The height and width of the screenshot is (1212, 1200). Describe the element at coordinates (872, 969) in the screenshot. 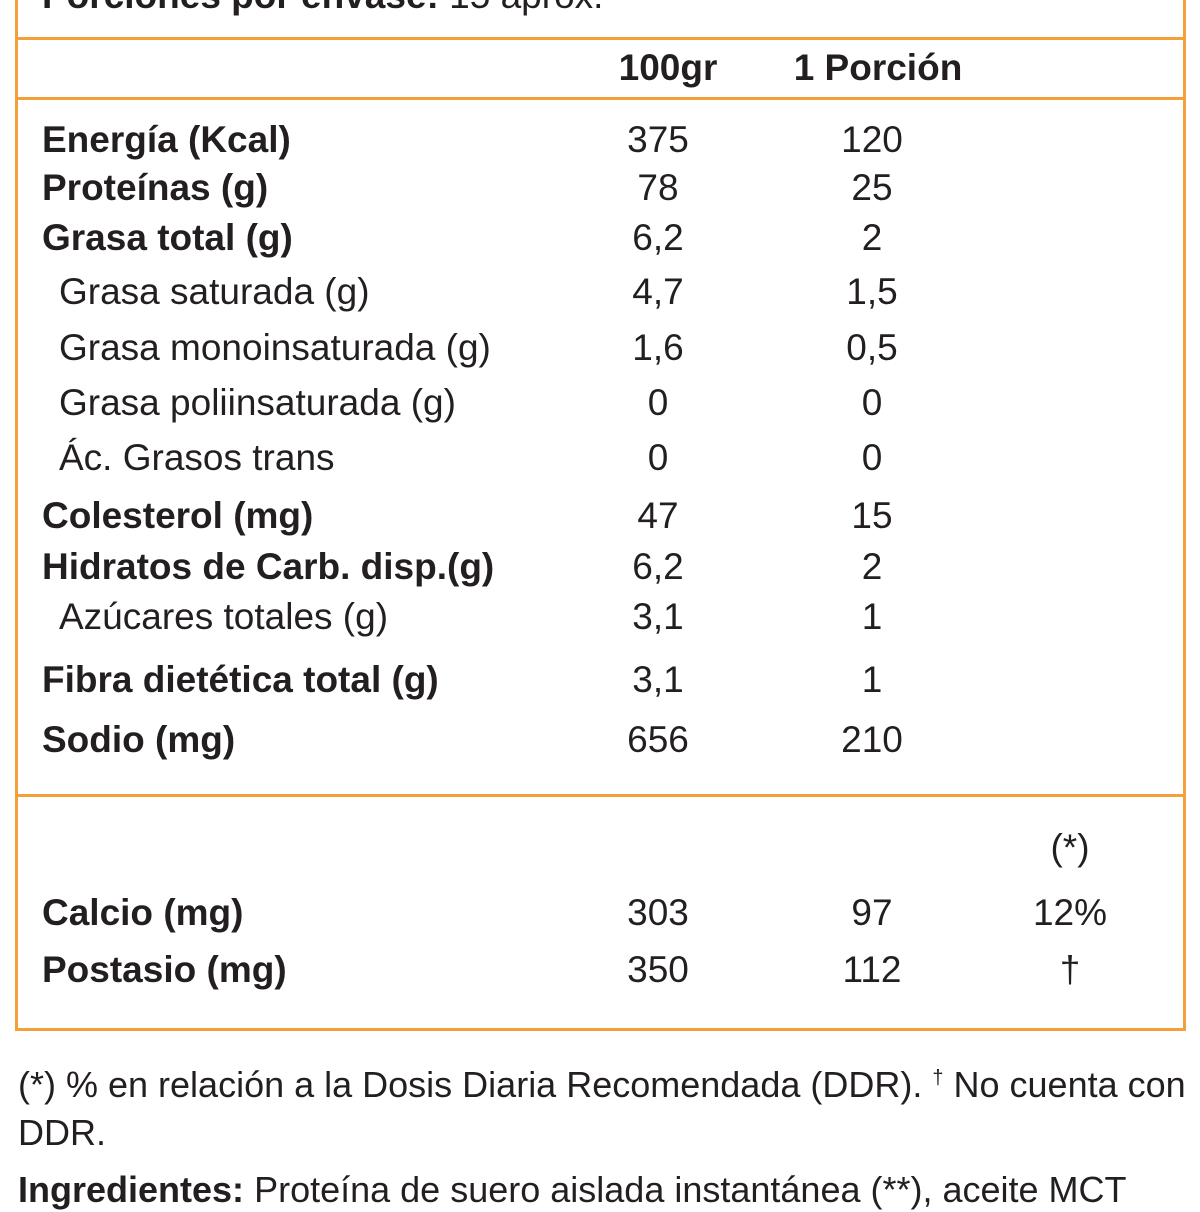

I see `cell-value: 112` at that location.